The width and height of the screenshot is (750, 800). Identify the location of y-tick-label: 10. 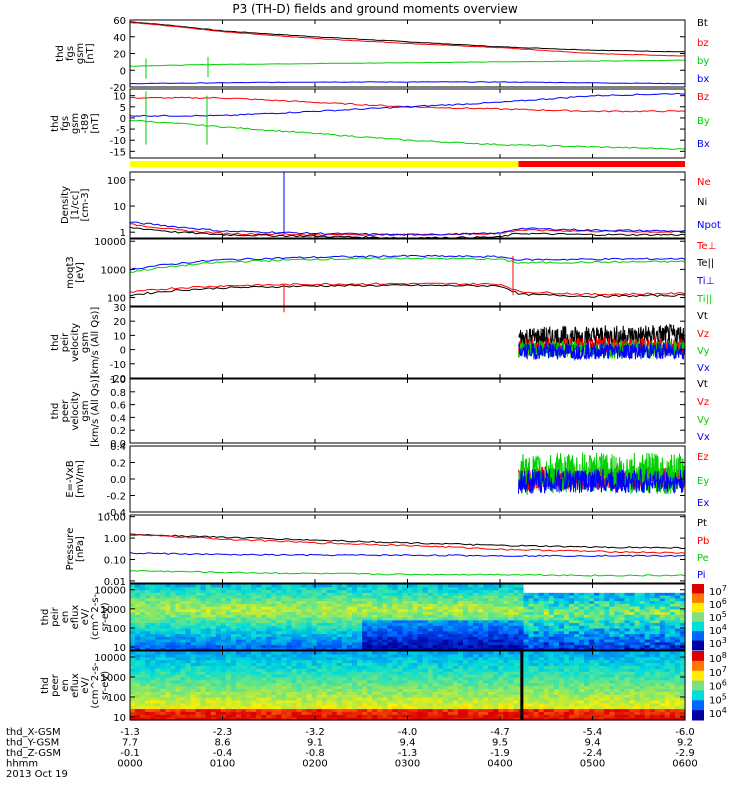
(119, 97).